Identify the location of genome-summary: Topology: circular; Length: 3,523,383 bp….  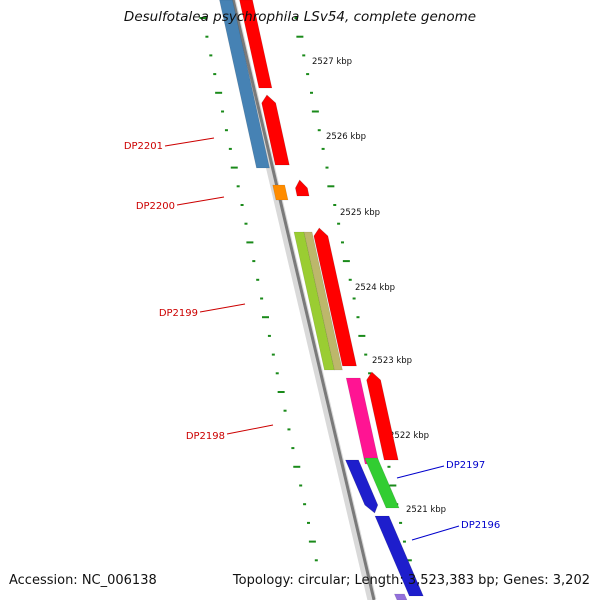
(411, 580).